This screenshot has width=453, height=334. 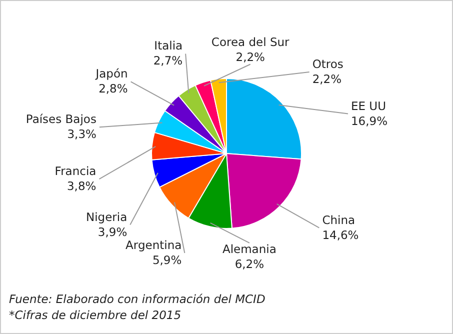 What do you see at coordinates (113, 89) in the screenshot?
I see `data-label: 2,8%` at bounding box center [113, 89].